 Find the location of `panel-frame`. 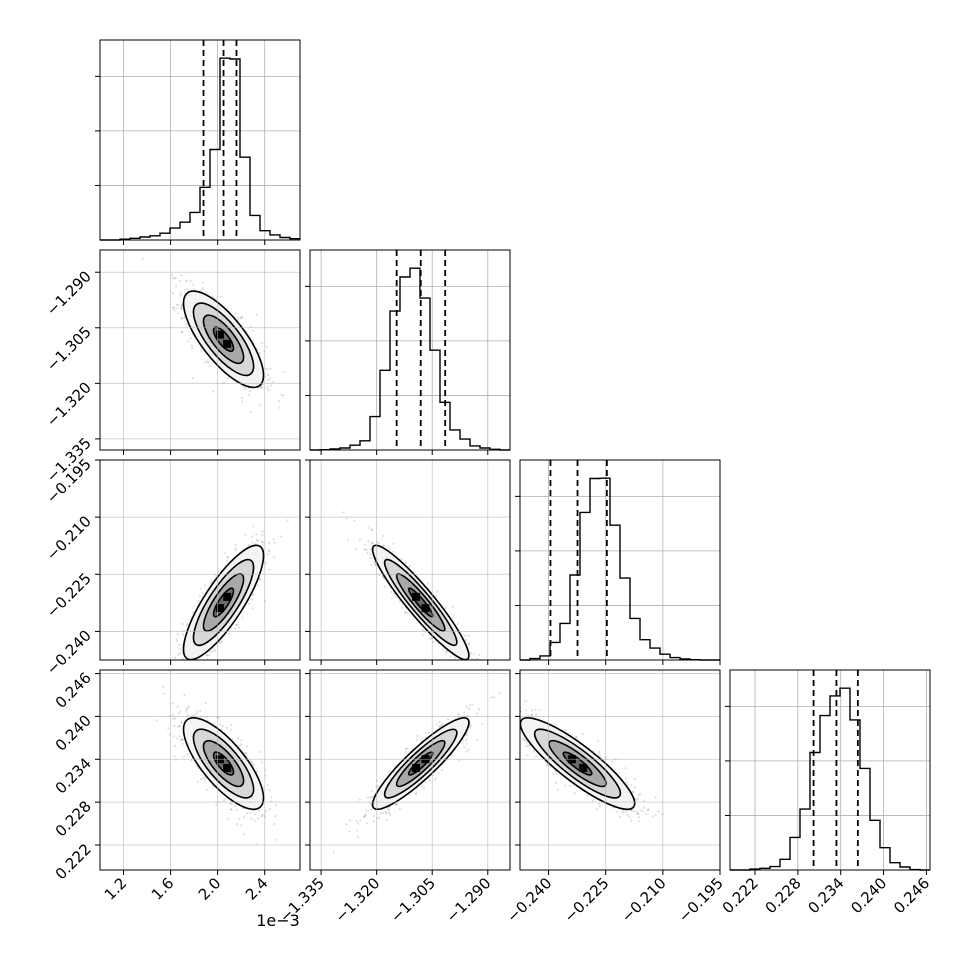

panel-frame is located at coordinates (410, 770).